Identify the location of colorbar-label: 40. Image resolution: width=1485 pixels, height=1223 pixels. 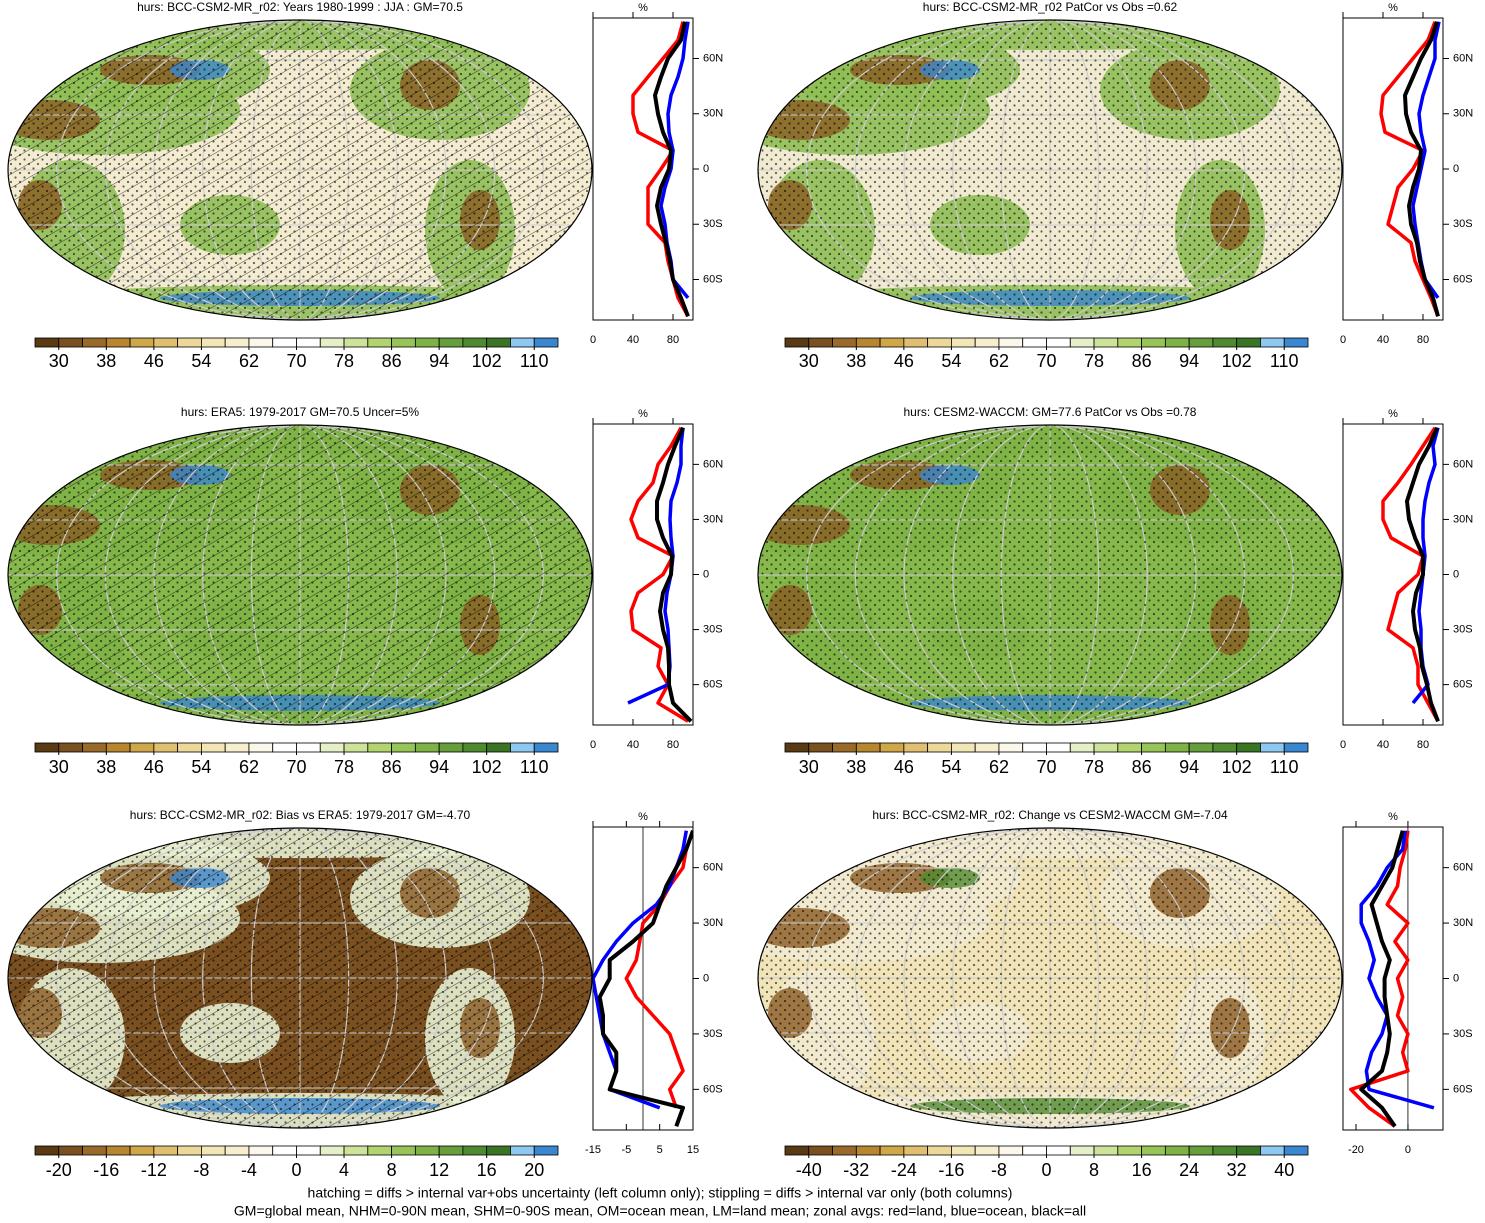
(1284, 1170).